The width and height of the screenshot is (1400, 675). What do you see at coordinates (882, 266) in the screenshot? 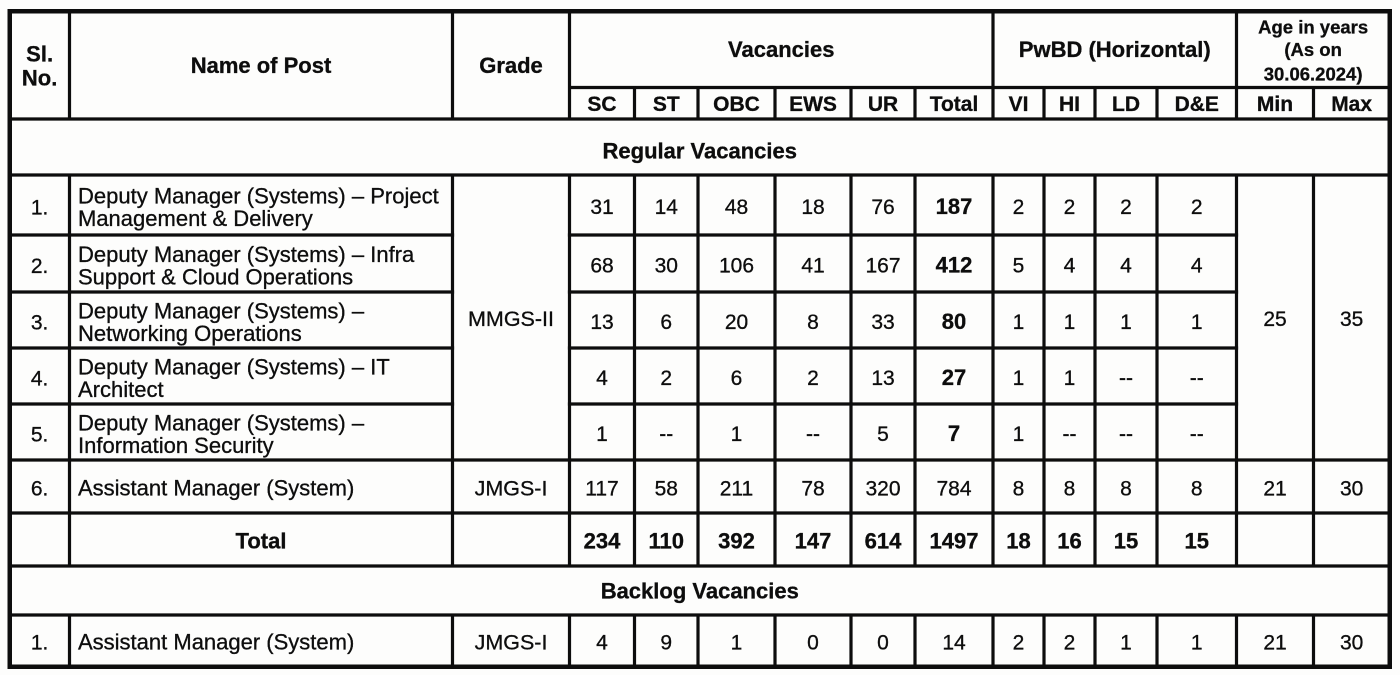
I see `svg-text: 167` at bounding box center [882, 266].